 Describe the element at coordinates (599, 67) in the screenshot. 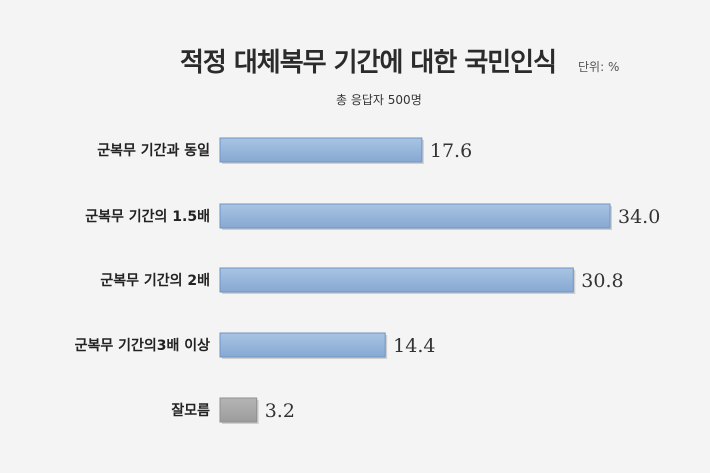

I see `unit-label: 단위: %` at that location.